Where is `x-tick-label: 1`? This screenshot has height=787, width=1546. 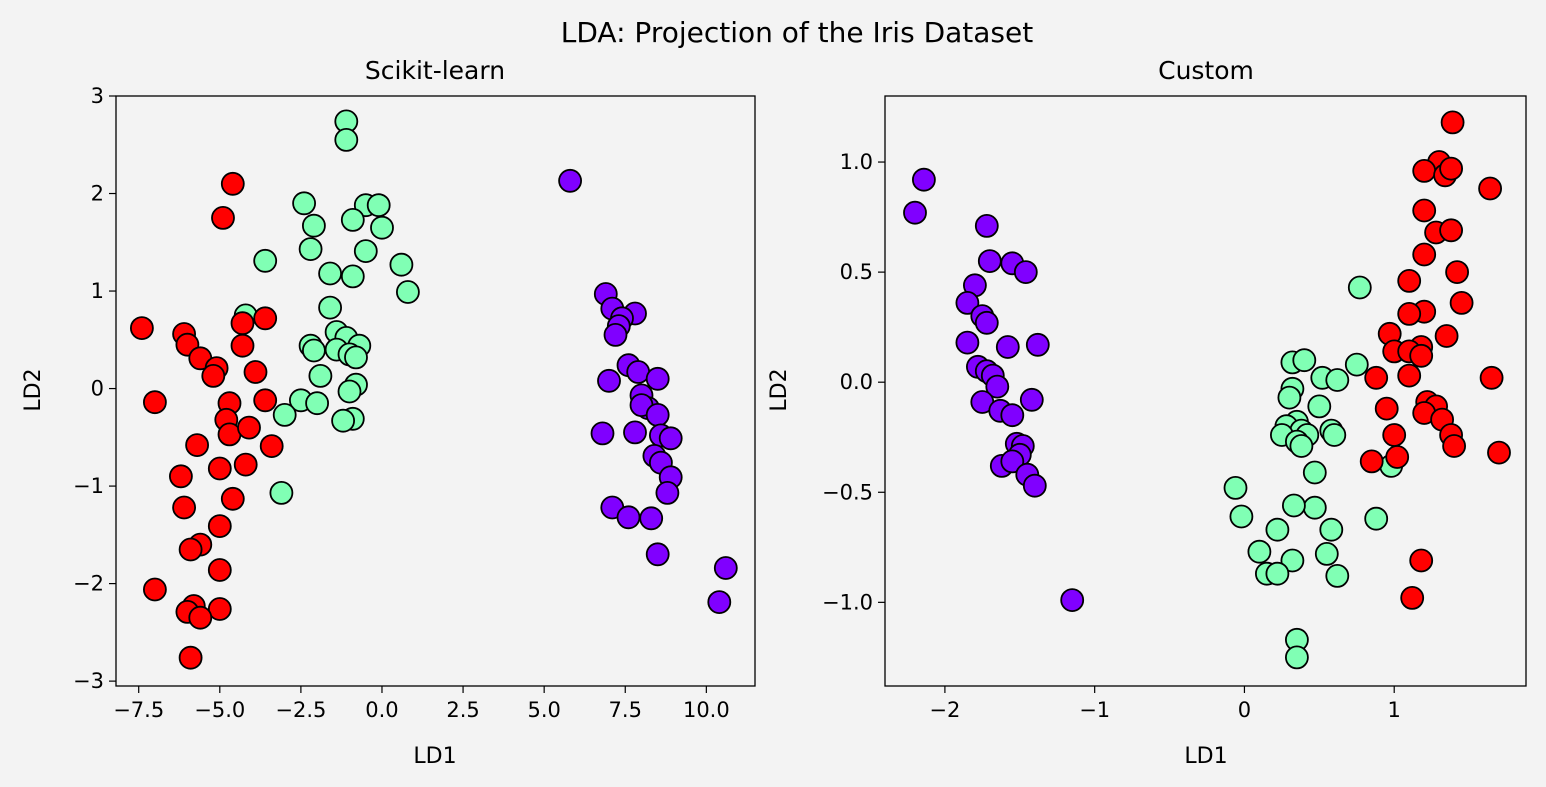
x-tick-label: 1 is located at coordinates (1394, 710).